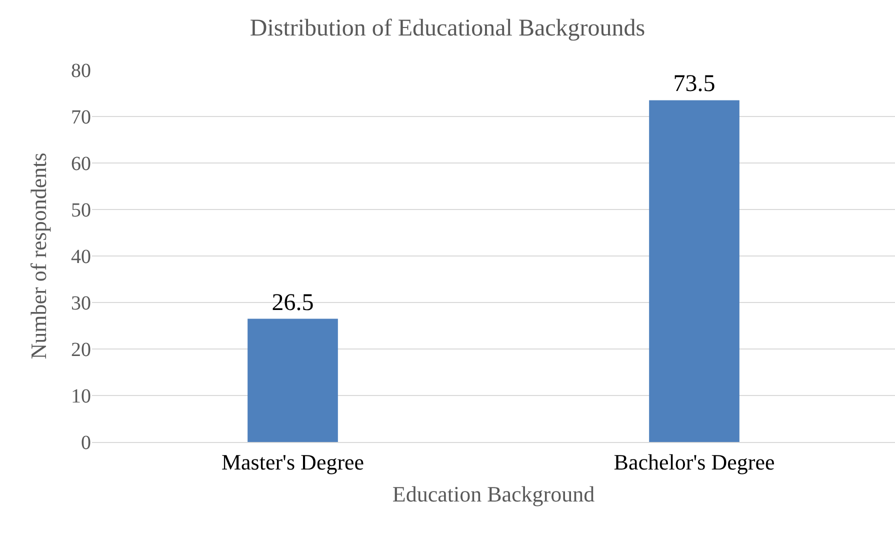 This screenshot has height=534, width=895. I want to click on data-label: 26.5, so click(293, 303).